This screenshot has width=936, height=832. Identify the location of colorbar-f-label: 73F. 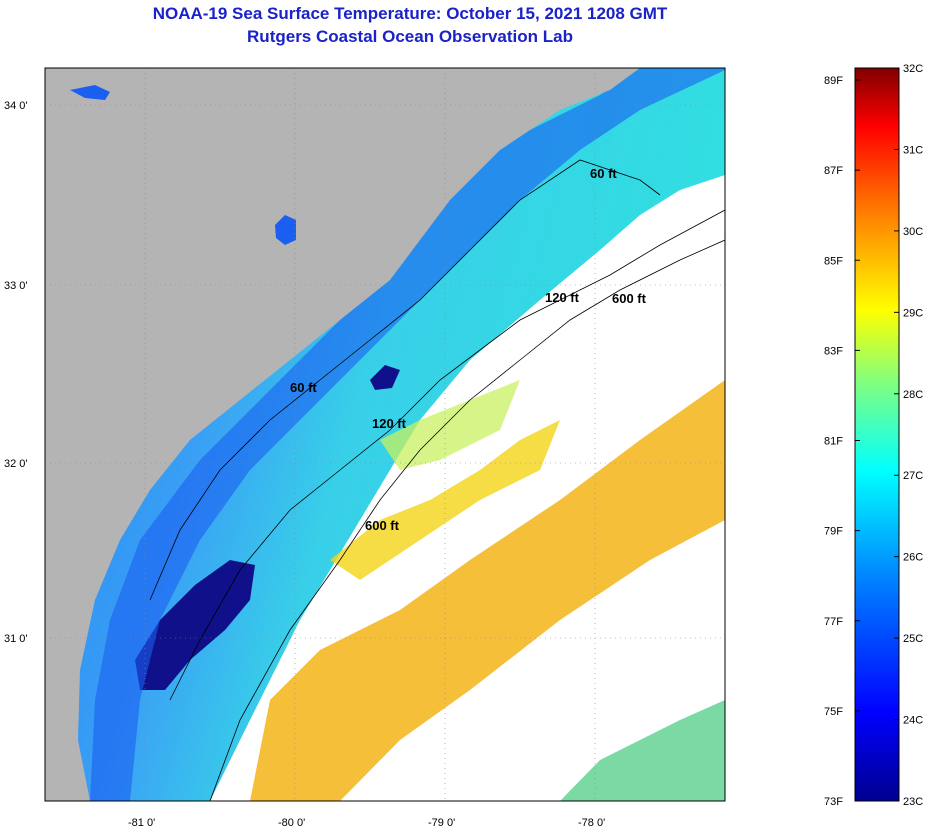
(833, 802).